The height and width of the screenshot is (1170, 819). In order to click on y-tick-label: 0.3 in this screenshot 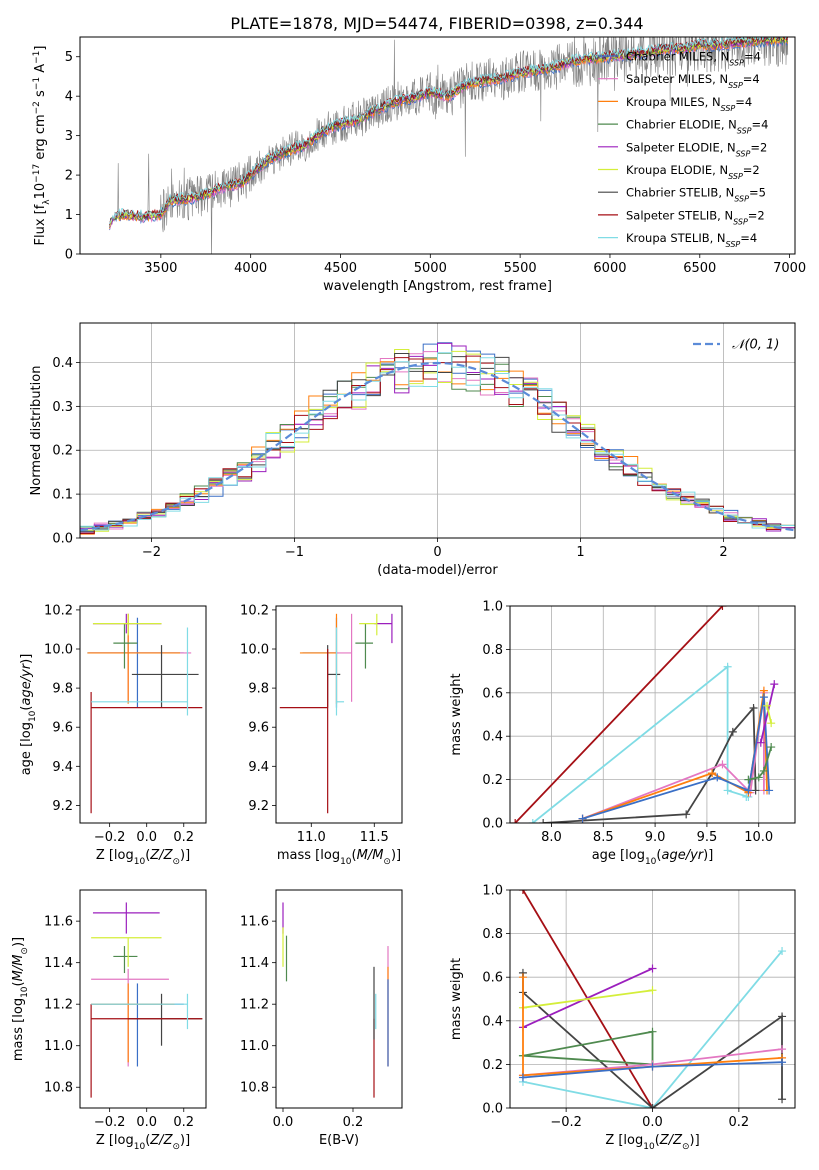, I will do `click(62, 407)`.